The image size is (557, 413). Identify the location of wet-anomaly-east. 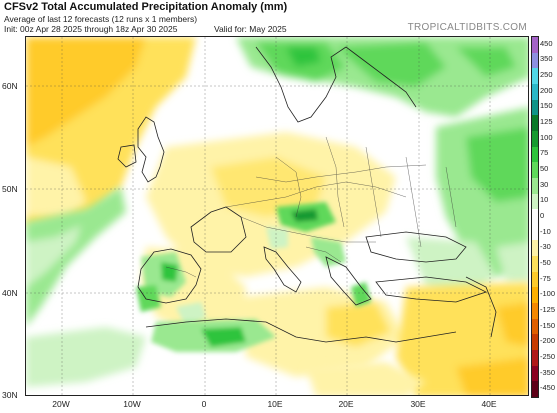
(467, 202).